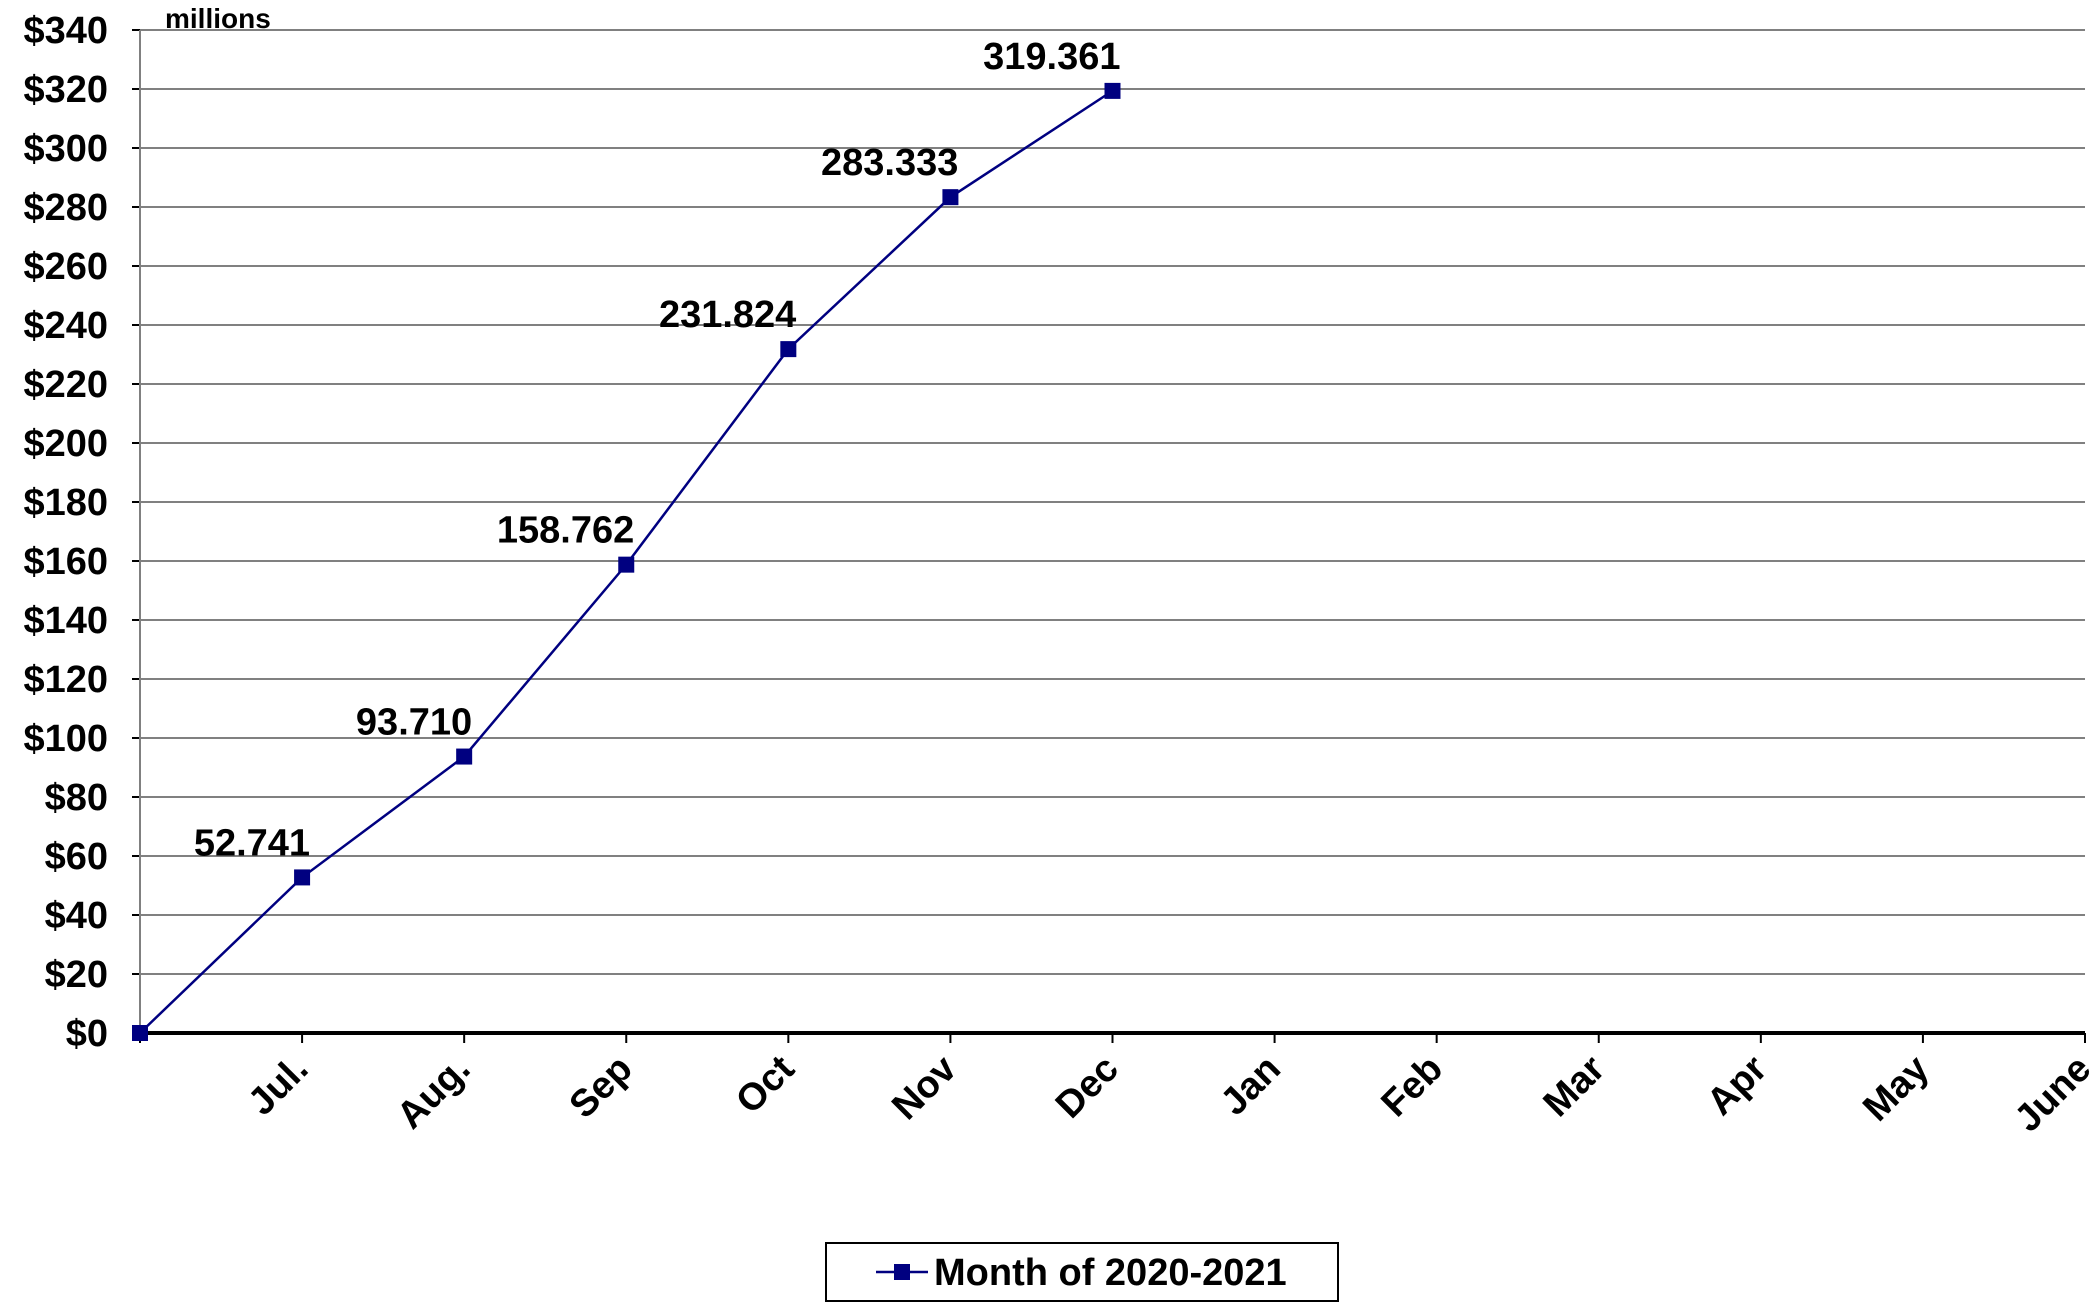 The width and height of the screenshot is (2097, 1303). Describe the element at coordinates (1110, 1273) in the screenshot. I see `legend-label: Month of 2020-2021` at that location.